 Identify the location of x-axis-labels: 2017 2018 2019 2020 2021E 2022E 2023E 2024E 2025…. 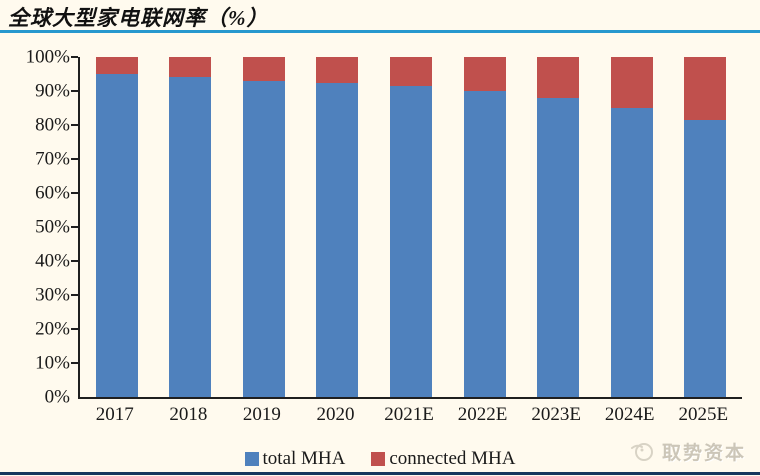
(409, 415).